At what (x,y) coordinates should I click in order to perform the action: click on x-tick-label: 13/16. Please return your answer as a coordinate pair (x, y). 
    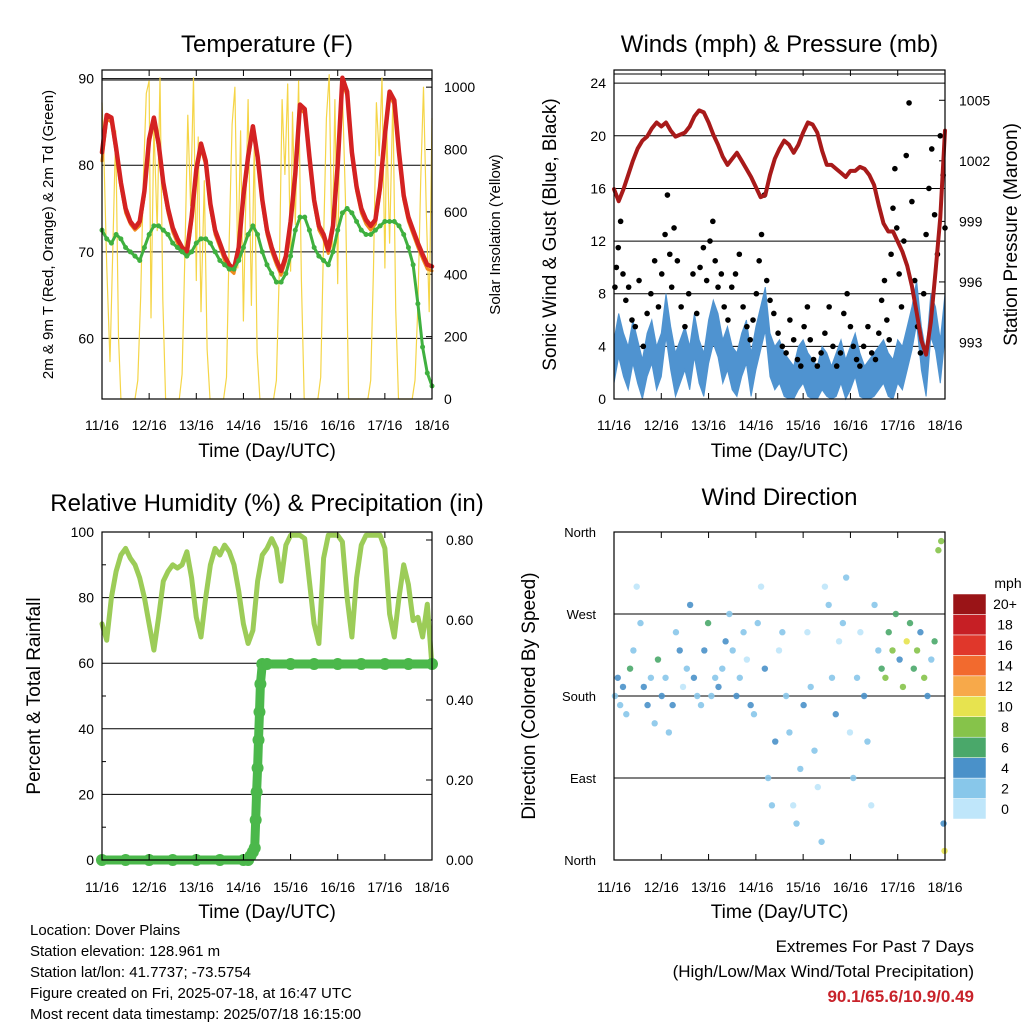
    Looking at the image, I should click on (196, 887).